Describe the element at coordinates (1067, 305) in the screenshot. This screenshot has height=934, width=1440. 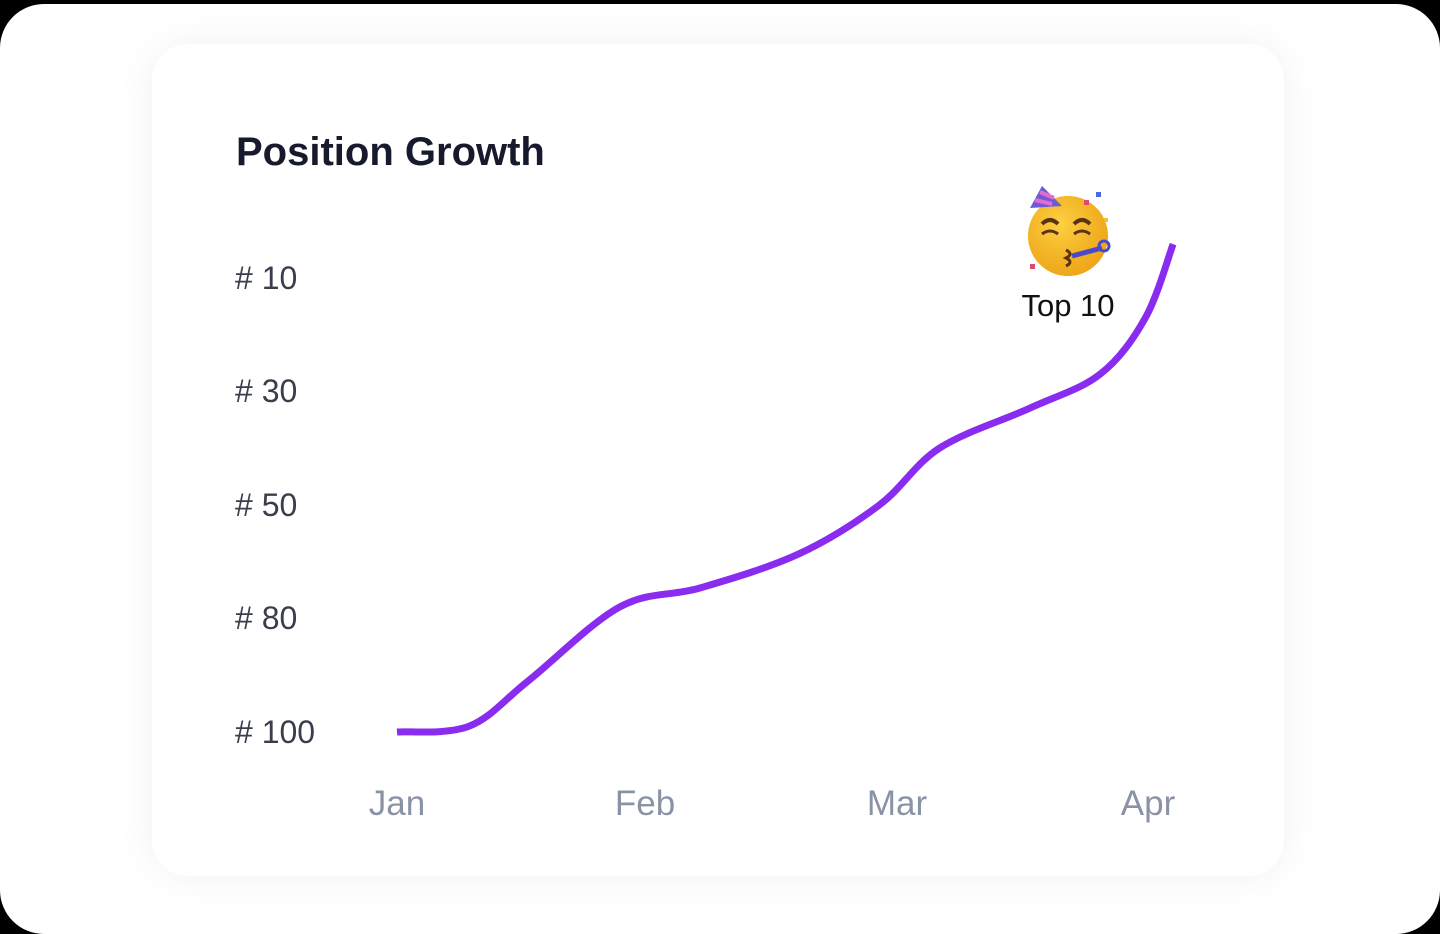
I see `annotation-label: Top 10` at that location.